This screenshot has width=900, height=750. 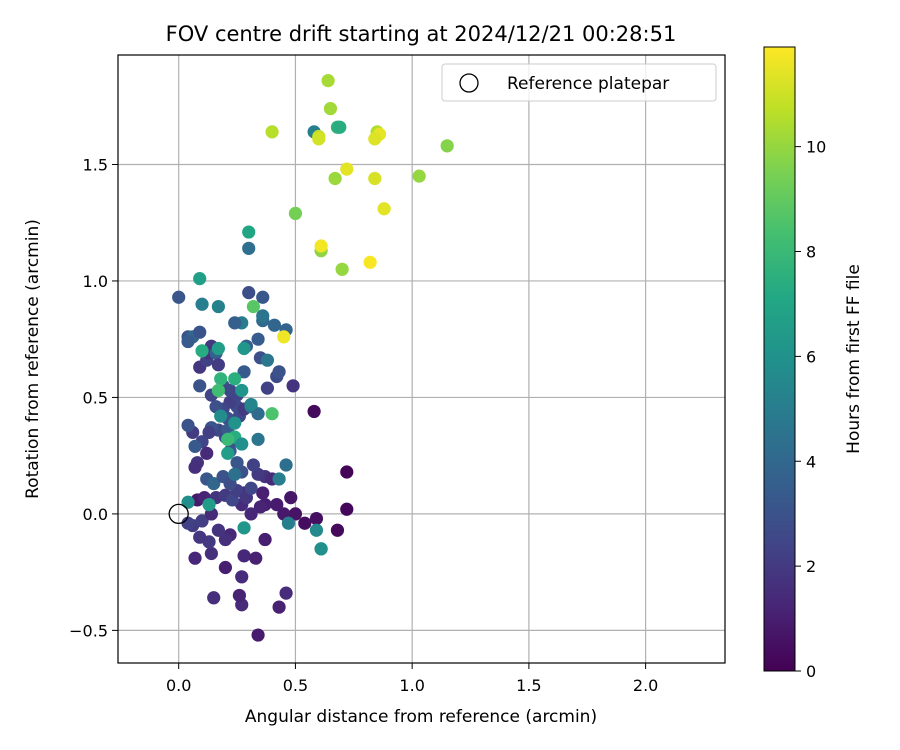 What do you see at coordinates (811, 252) in the screenshot?
I see `colorbar-tick-label: 8` at bounding box center [811, 252].